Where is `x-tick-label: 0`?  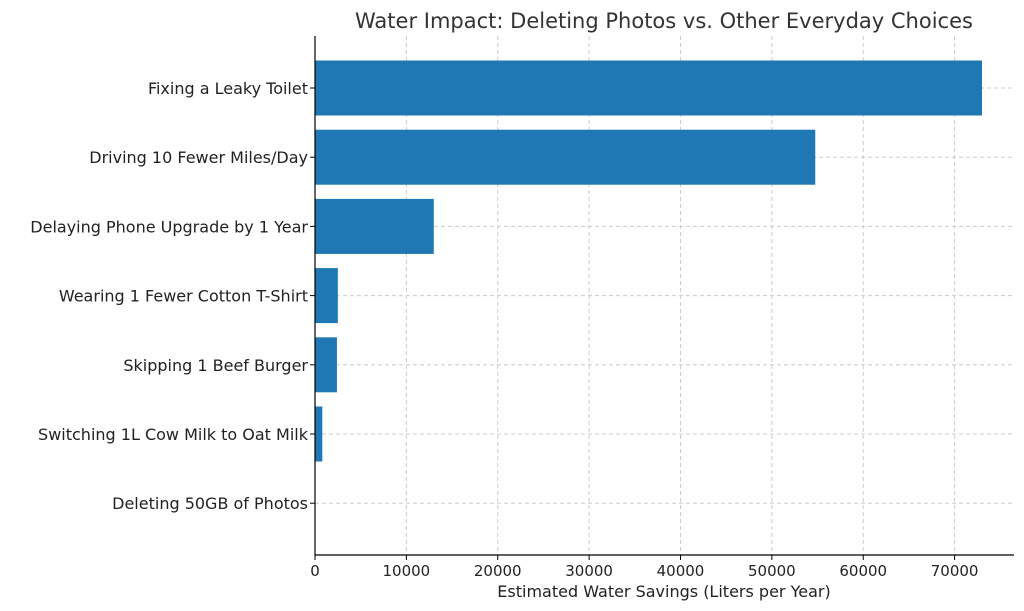 x-tick-label: 0 is located at coordinates (315, 571).